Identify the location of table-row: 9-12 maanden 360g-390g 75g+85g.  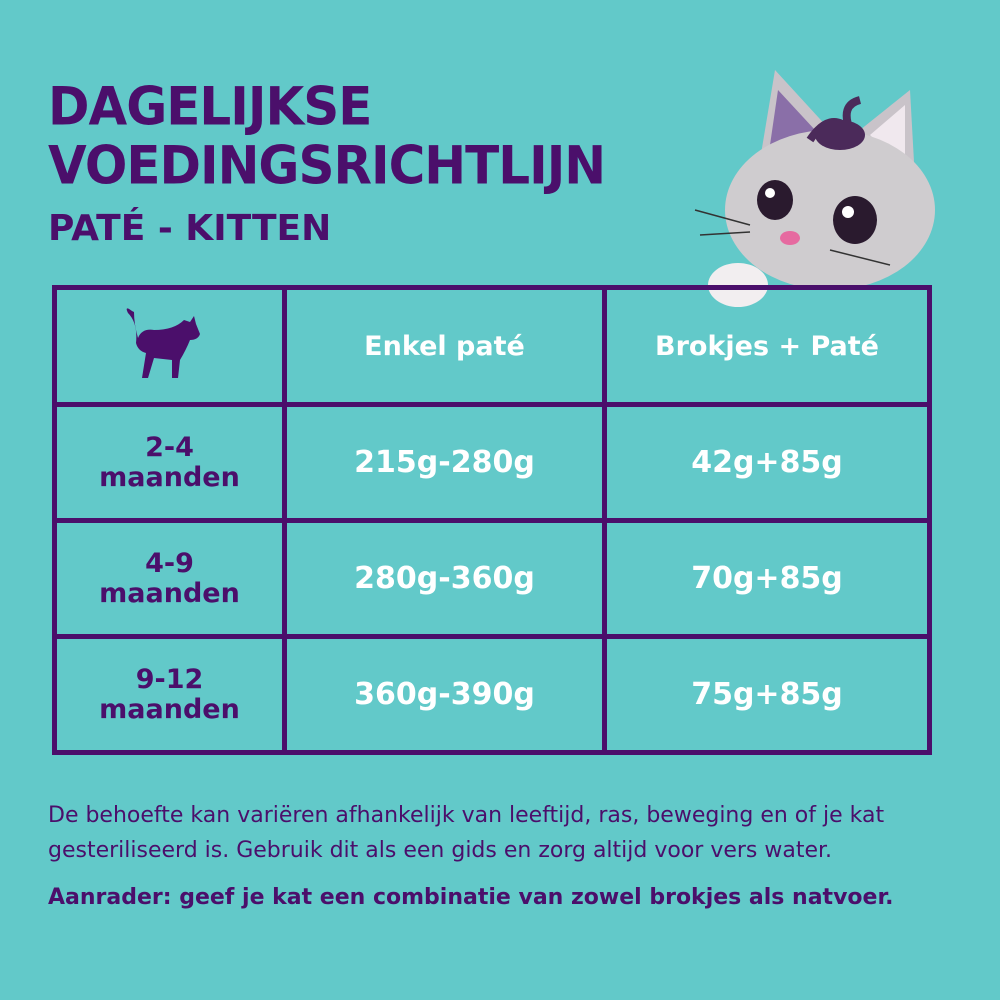
(492, 694).